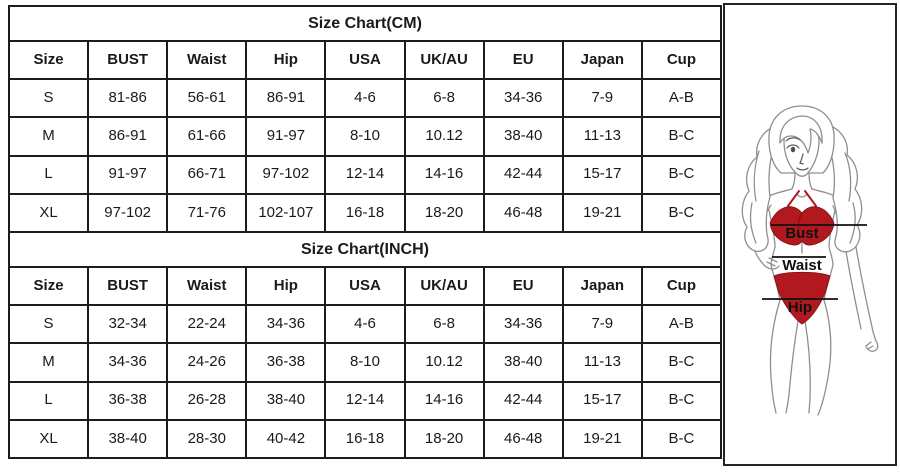  I want to click on bust-label: Bust, so click(801, 233).